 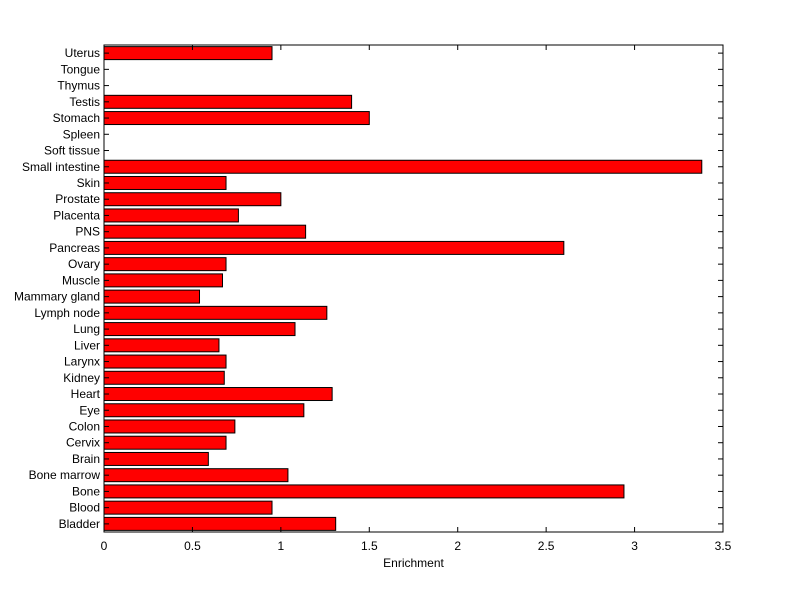 What do you see at coordinates (634, 546) in the screenshot?
I see `x-tick-label: 3` at bounding box center [634, 546].